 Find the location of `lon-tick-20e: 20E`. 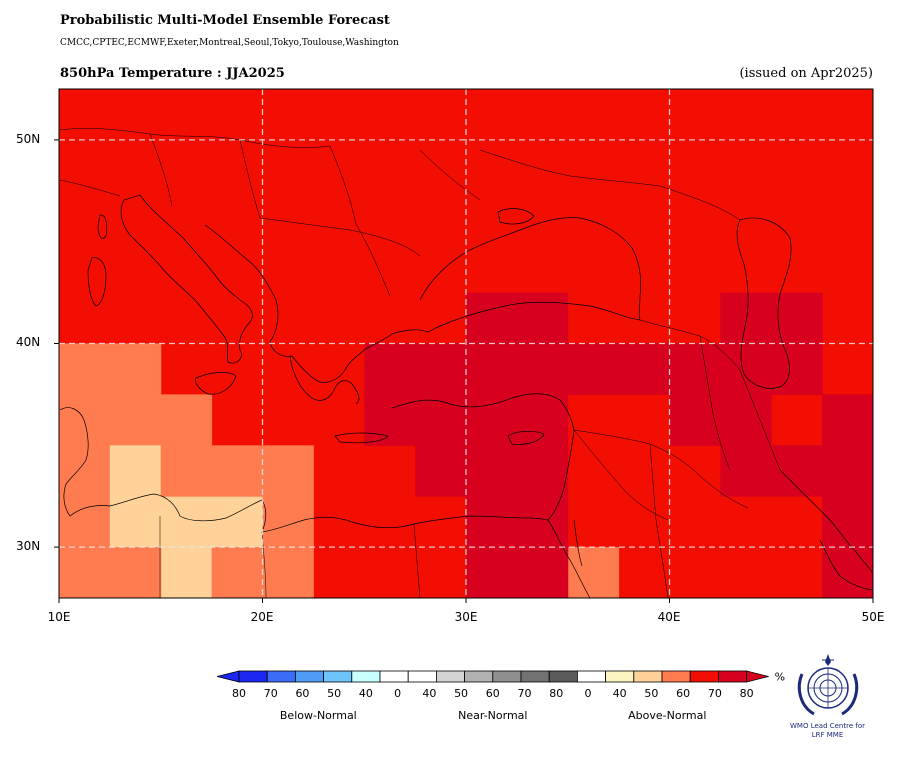

lon-tick-20e: 20E is located at coordinates (262, 617).